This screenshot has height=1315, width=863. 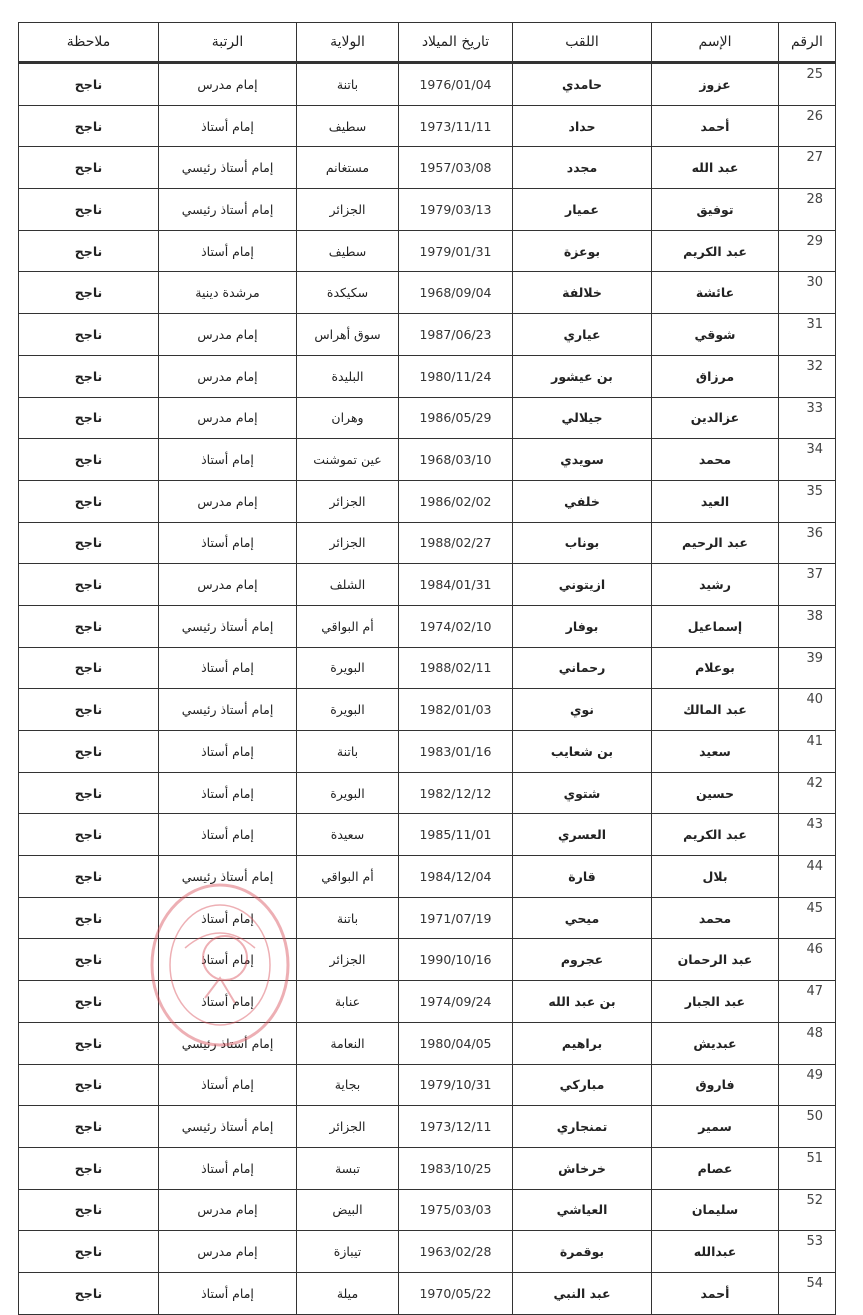 What do you see at coordinates (582, 1043) in the screenshot?
I see `last-name-cell: براهيم` at bounding box center [582, 1043].